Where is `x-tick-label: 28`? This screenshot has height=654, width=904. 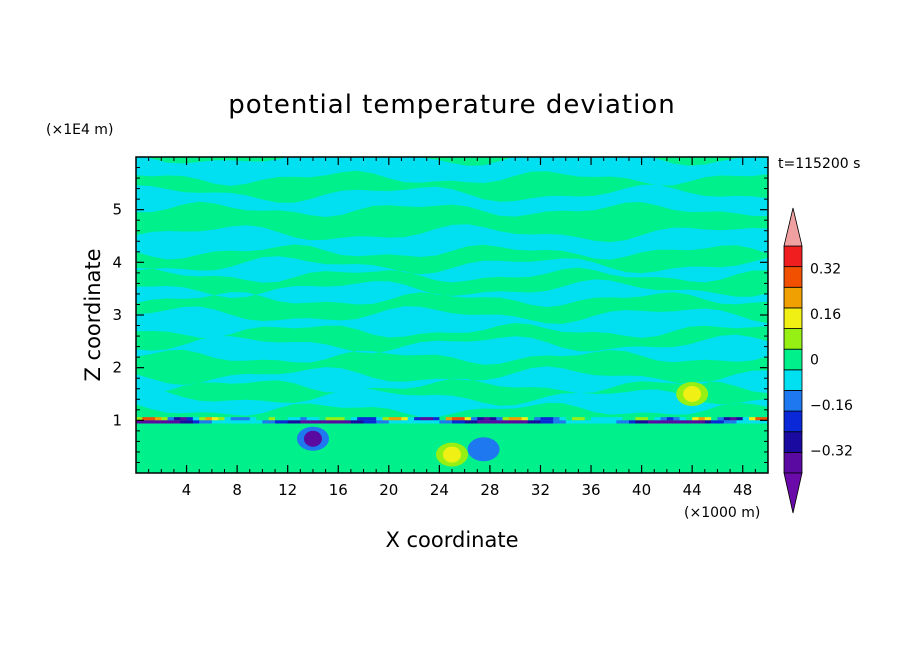 x-tick-label: 28 is located at coordinates (489, 490).